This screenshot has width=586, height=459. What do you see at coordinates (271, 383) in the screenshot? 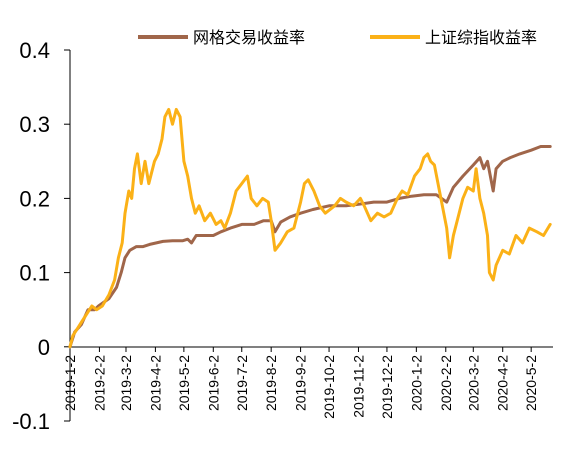
I see `x-tick-label: 2019-8-2` at bounding box center [271, 383].